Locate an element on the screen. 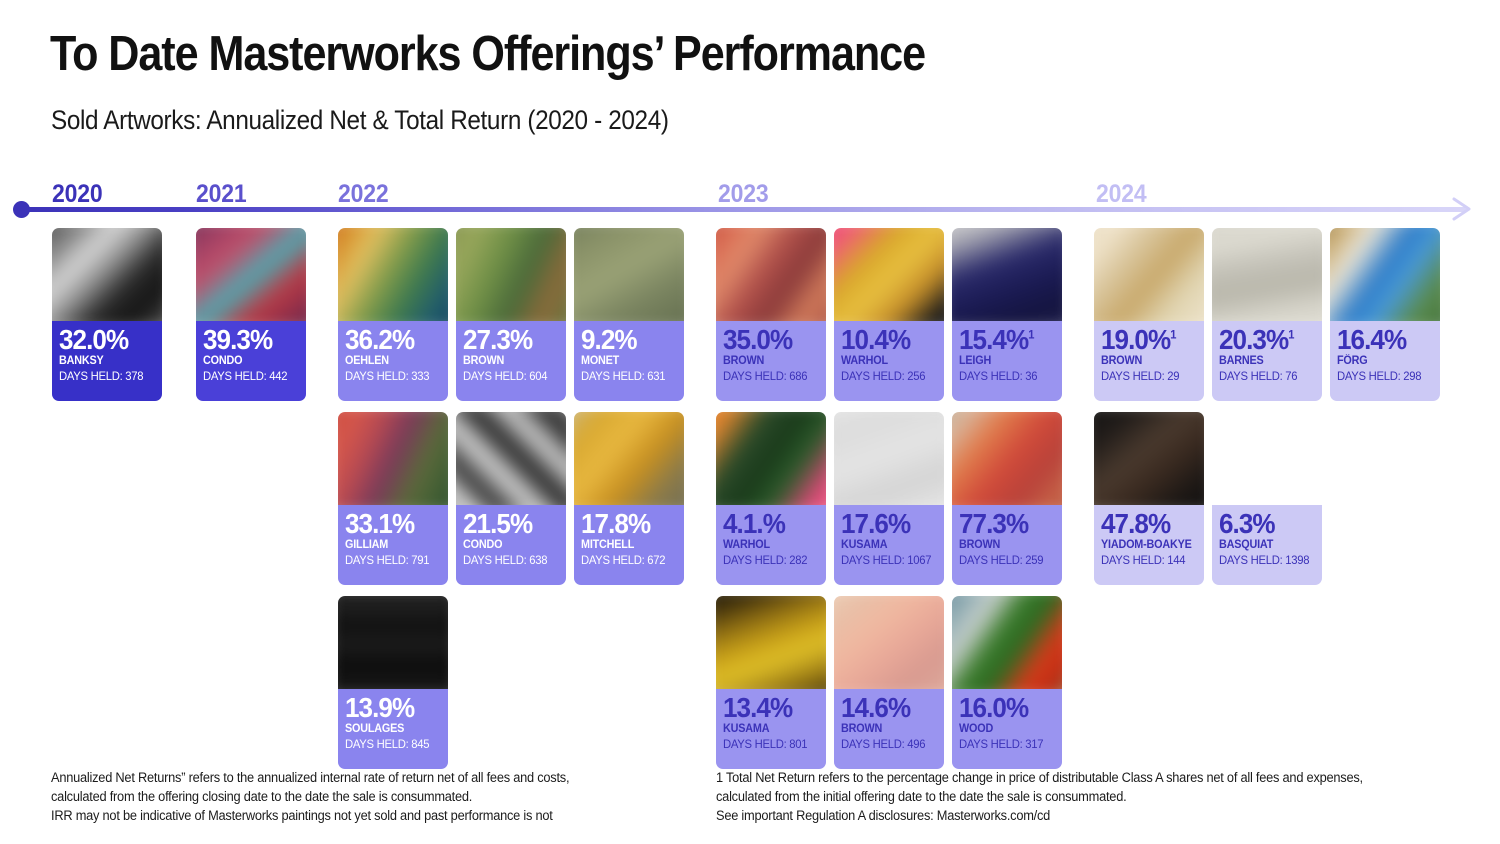 Image resolution: width=1500 pixels, height=844 pixels. timeline-year-2023: 2023 is located at coordinates (743, 194).